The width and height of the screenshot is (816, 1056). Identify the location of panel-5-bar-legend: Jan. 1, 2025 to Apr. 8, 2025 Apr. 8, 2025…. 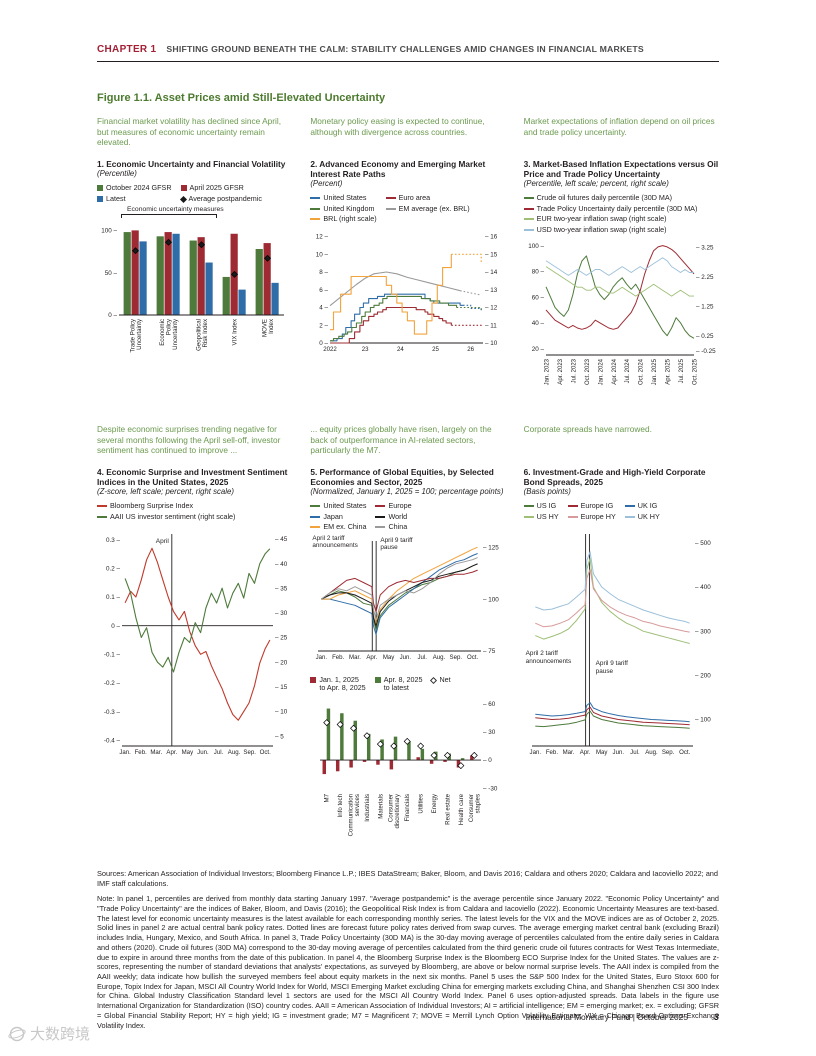
(407, 683).